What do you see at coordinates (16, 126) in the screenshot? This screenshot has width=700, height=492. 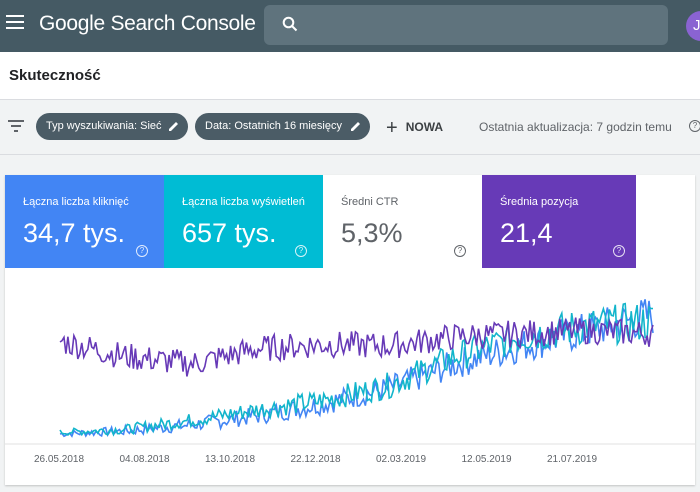 I see `filter-icon` at bounding box center [16, 126].